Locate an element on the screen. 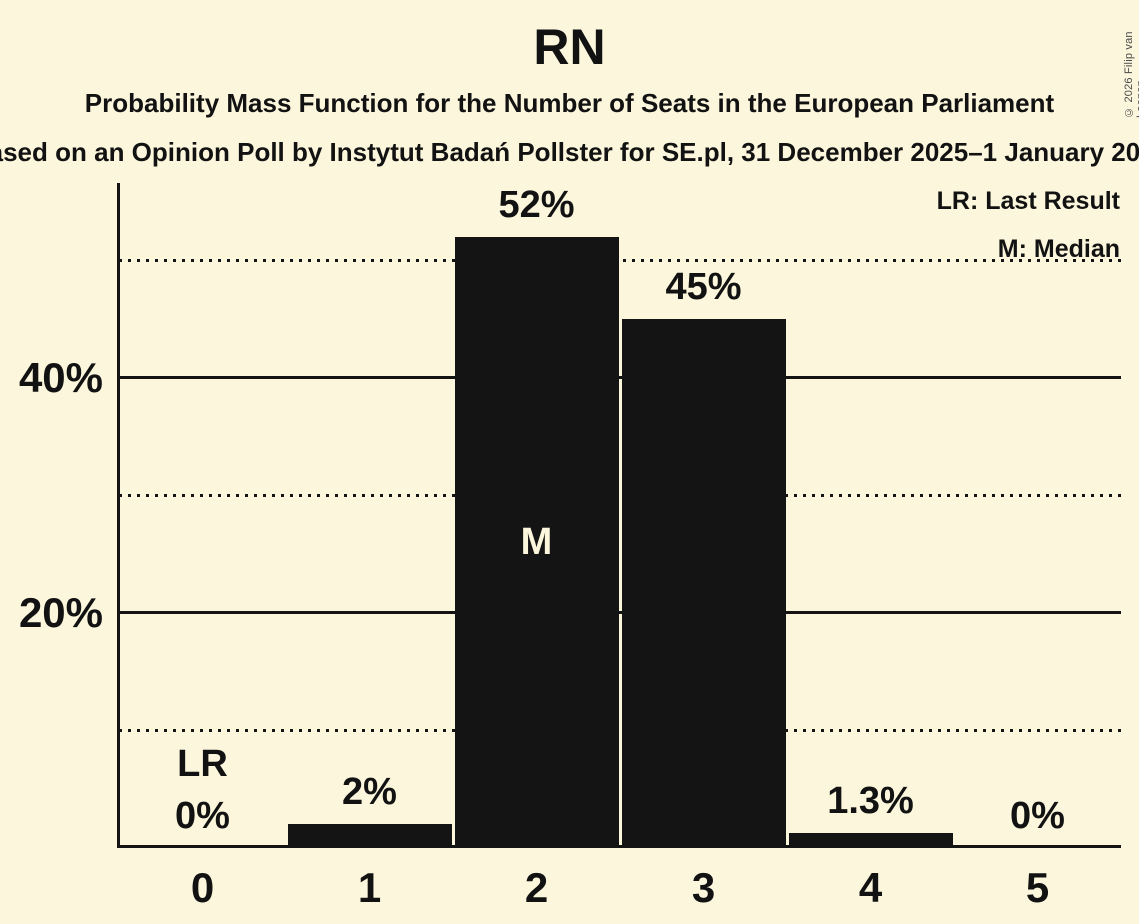  last-result-marker: LR is located at coordinates (202, 764).